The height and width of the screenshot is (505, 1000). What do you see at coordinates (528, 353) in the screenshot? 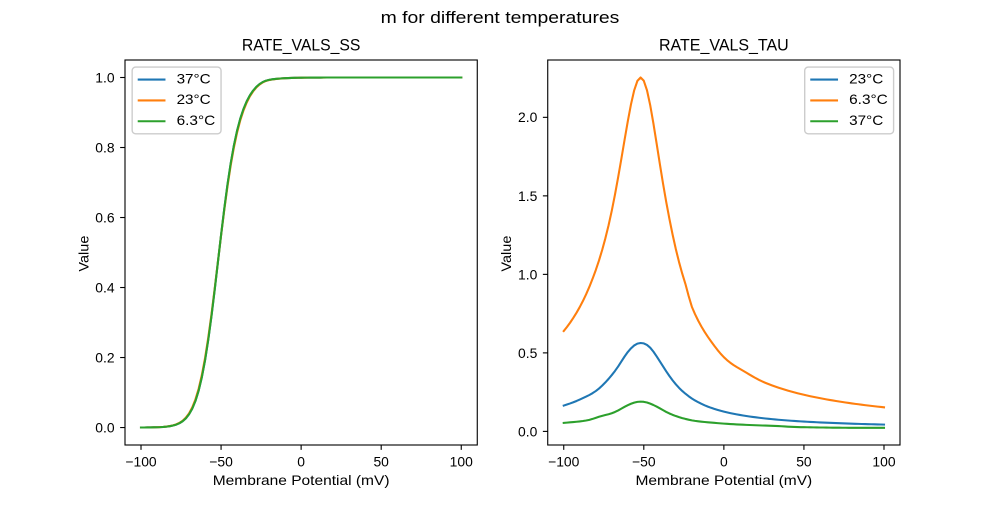
I see `svg-text: 0.5` at bounding box center [528, 353].